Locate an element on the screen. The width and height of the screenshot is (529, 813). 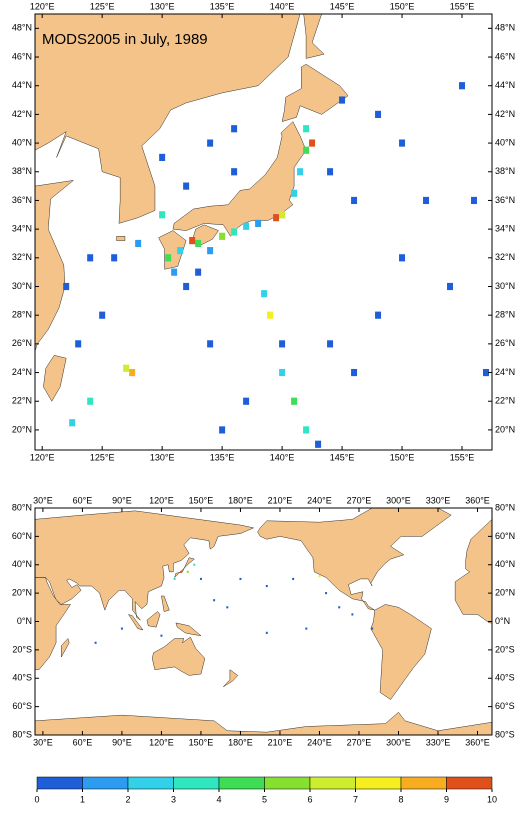
y-tick-label: 46°N is located at coordinates (22, 56).